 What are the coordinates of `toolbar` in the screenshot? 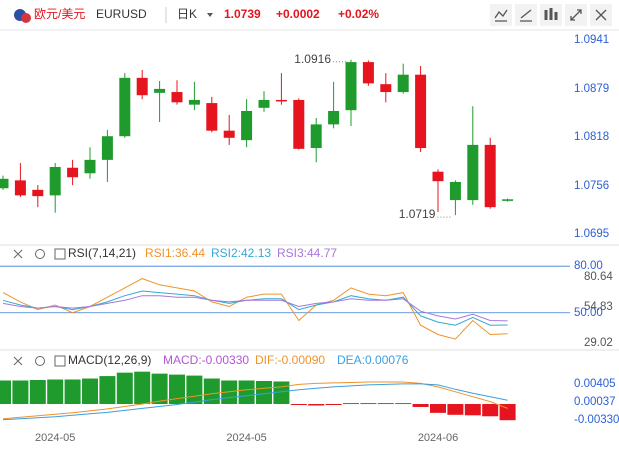 It's located at (551, 15).